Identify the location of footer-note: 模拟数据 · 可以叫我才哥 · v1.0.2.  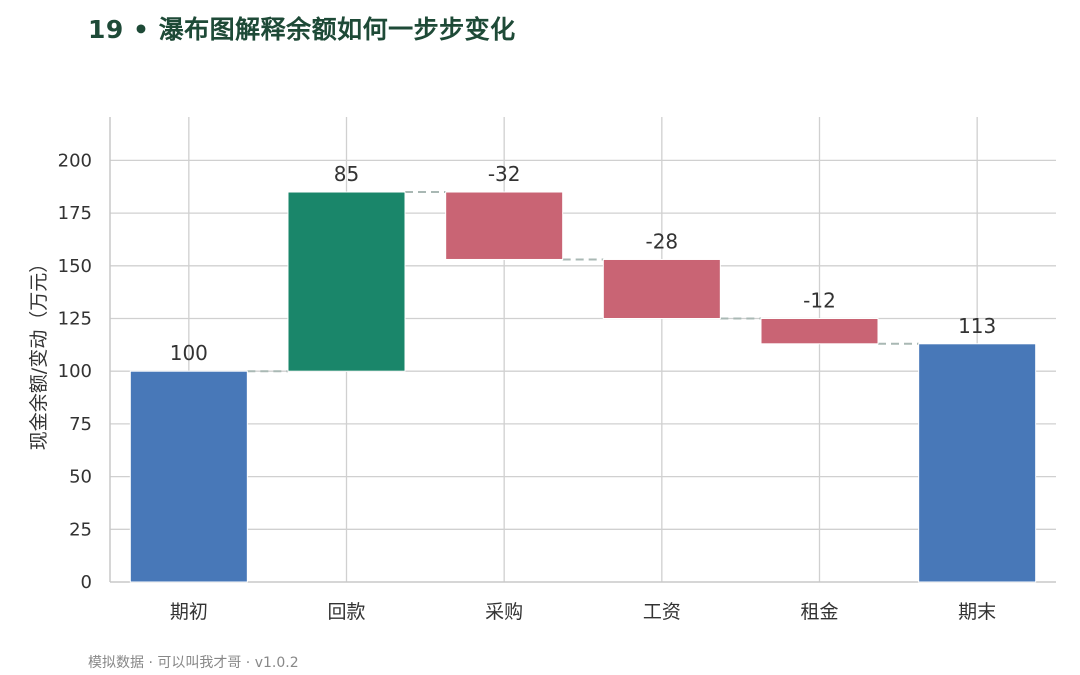
(193, 663).